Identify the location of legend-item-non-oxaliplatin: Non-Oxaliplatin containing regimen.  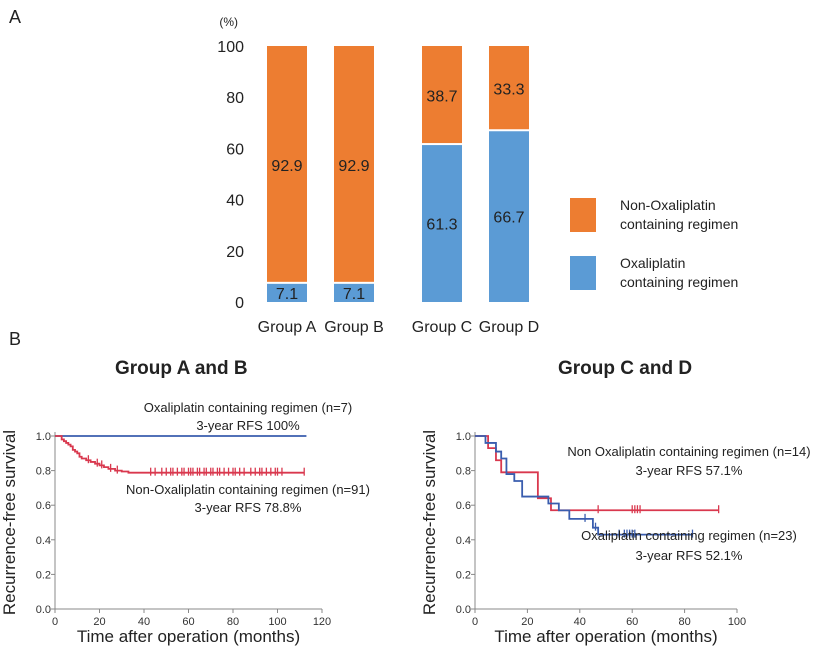
(700, 225).